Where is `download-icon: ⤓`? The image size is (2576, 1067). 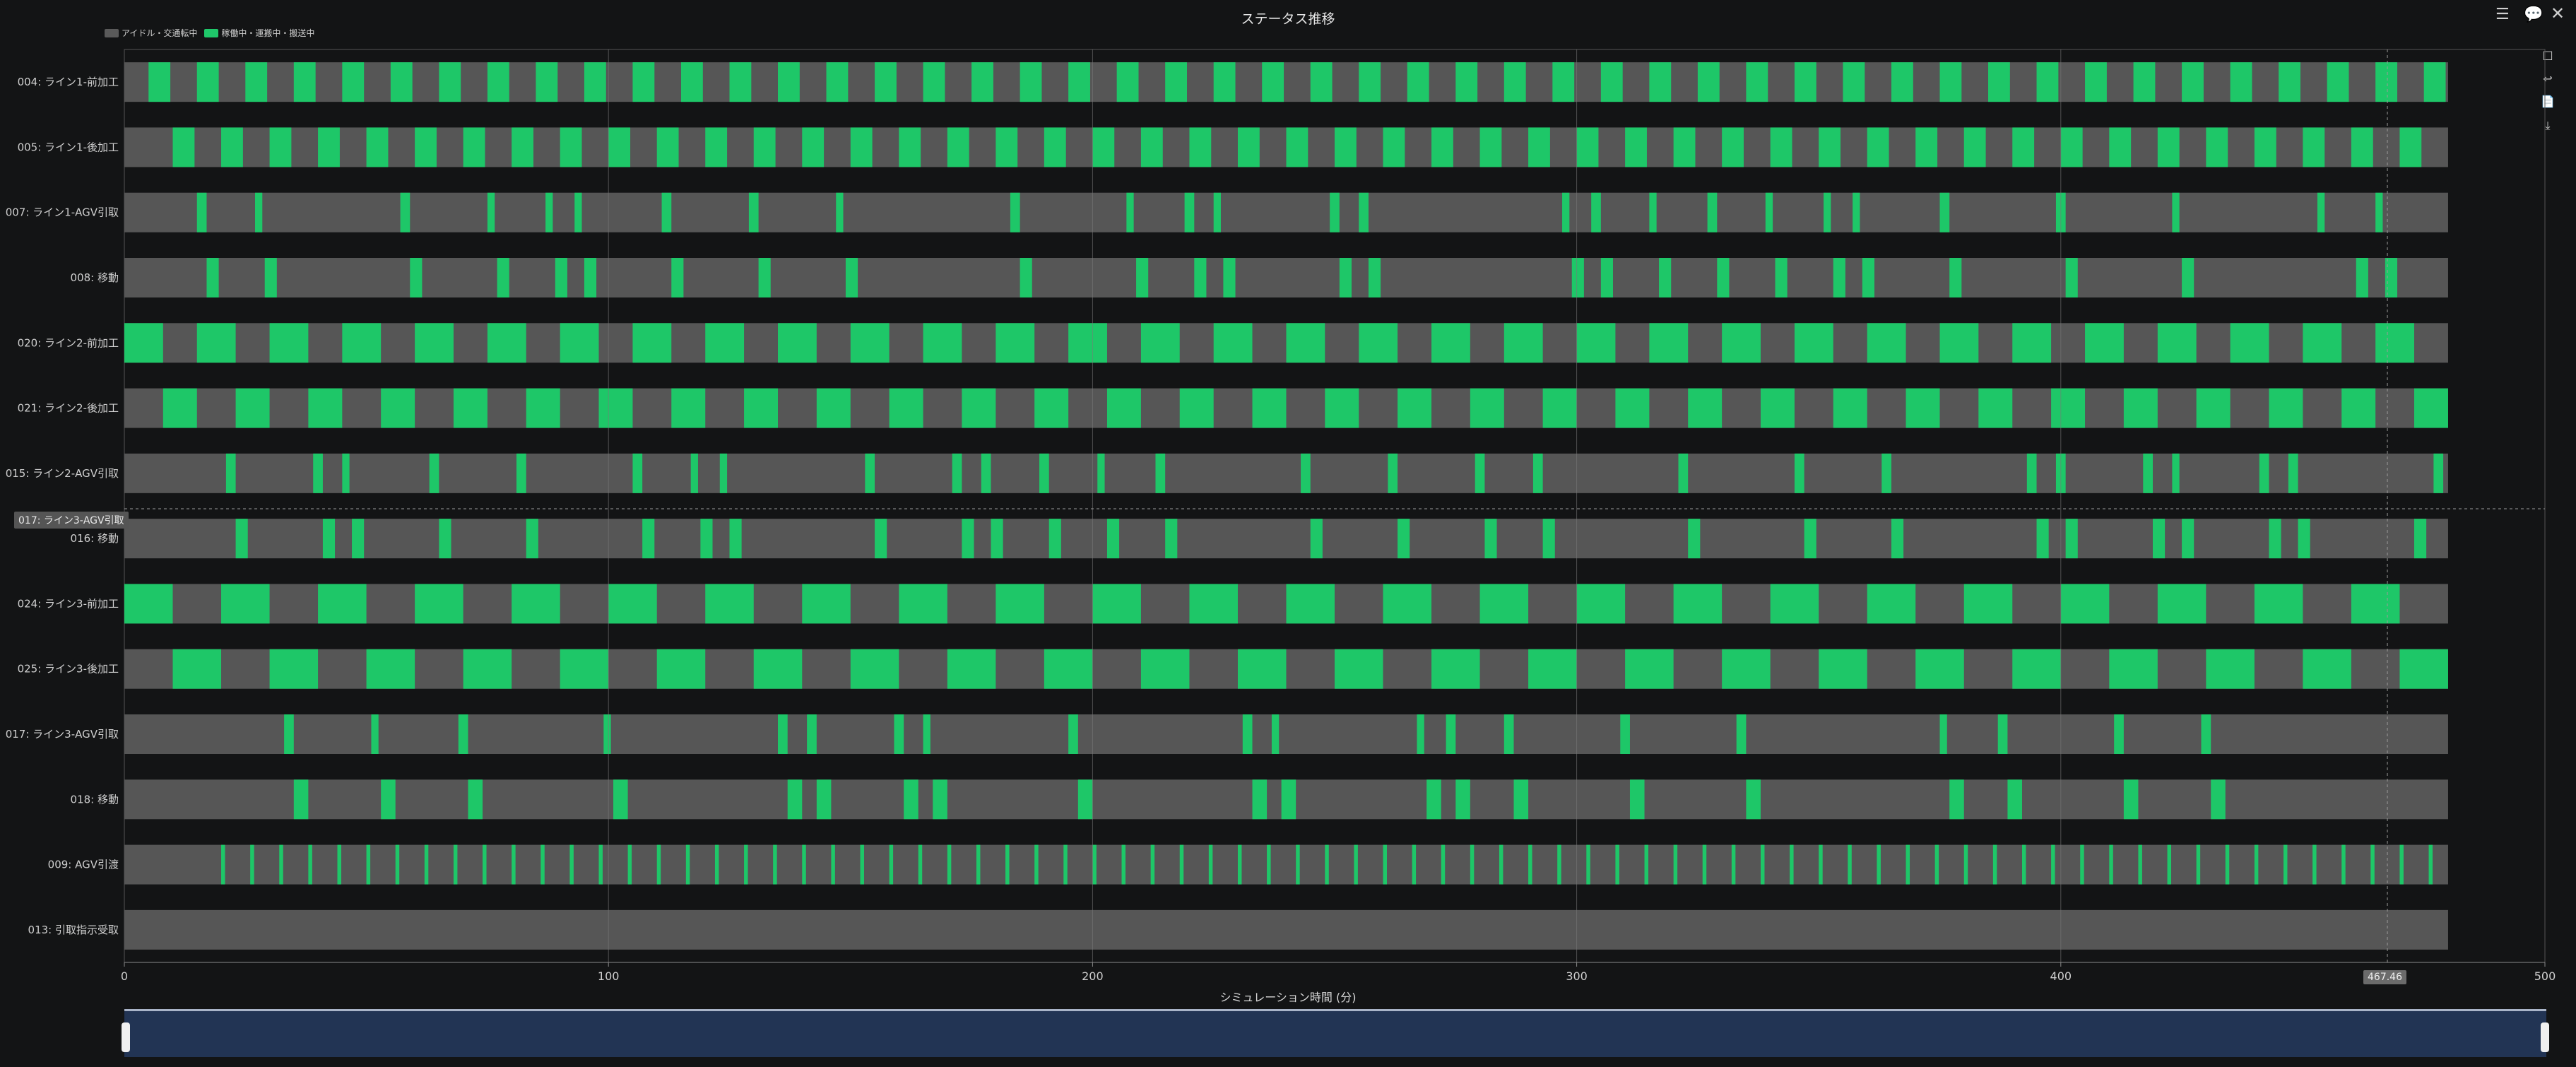 download-icon: ⤓ is located at coordinates (2548, 125).